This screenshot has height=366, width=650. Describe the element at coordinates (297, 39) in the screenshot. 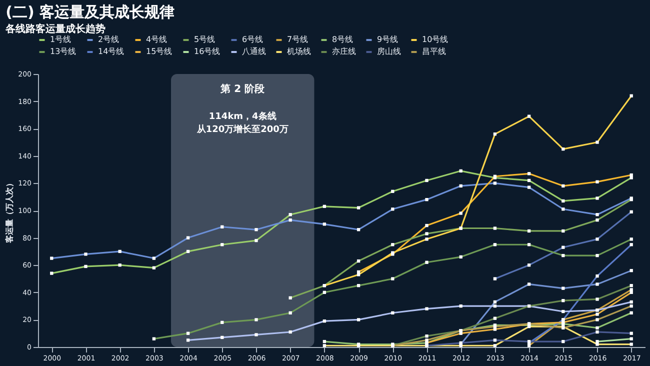

I see `legend-label: 7号线` at that location.